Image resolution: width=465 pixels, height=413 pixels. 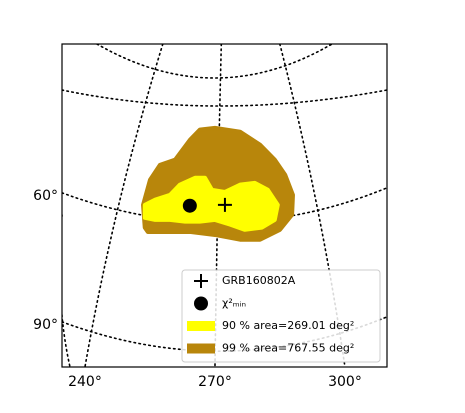 I want to click on legend-box, so click(x=281, y=316).